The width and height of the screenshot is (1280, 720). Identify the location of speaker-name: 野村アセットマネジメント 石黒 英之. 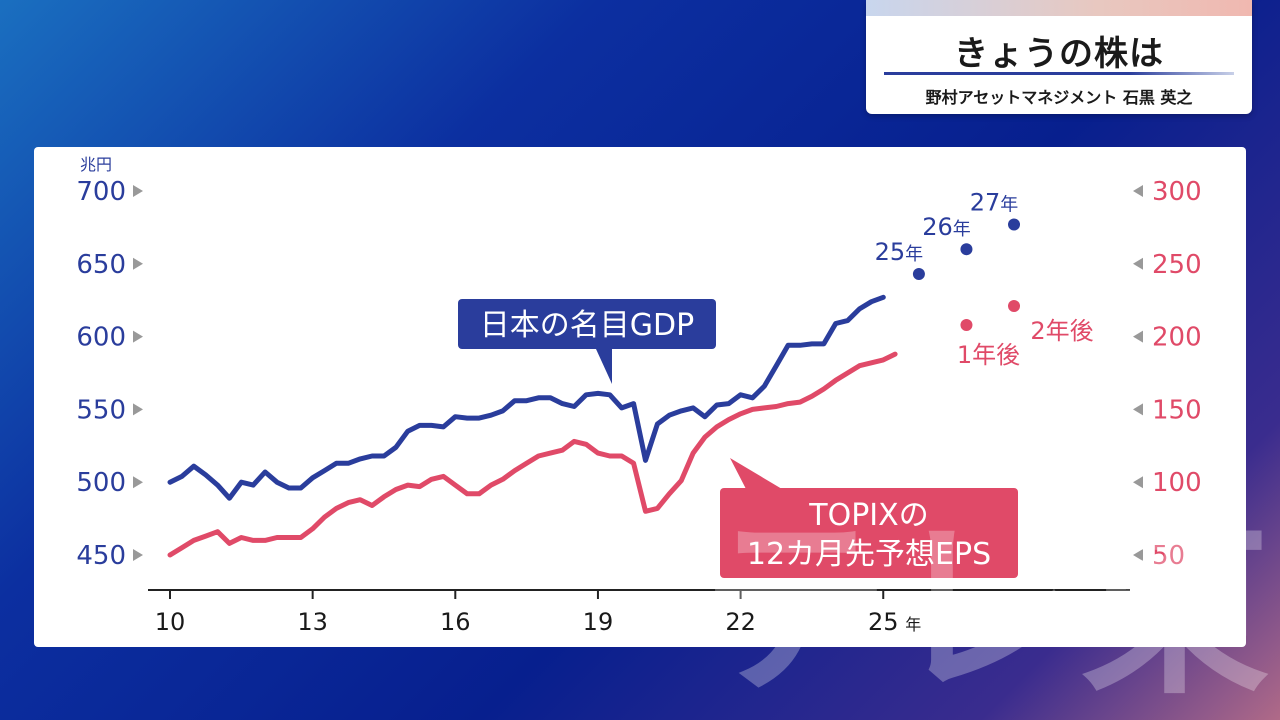
(1059, 97).